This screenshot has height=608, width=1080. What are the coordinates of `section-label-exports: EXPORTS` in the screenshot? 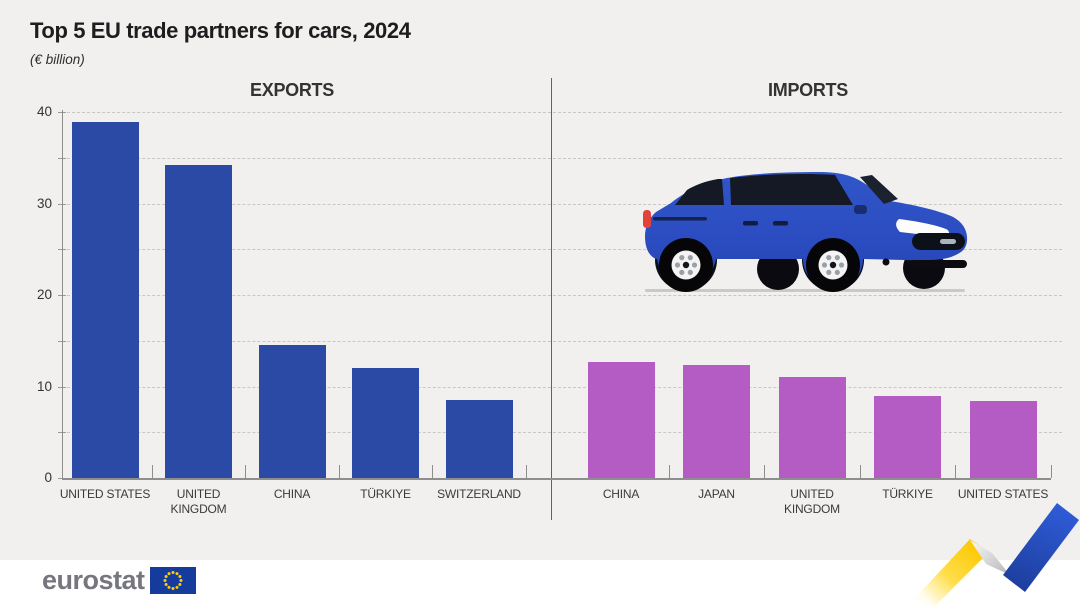 It's located at (292, 90).